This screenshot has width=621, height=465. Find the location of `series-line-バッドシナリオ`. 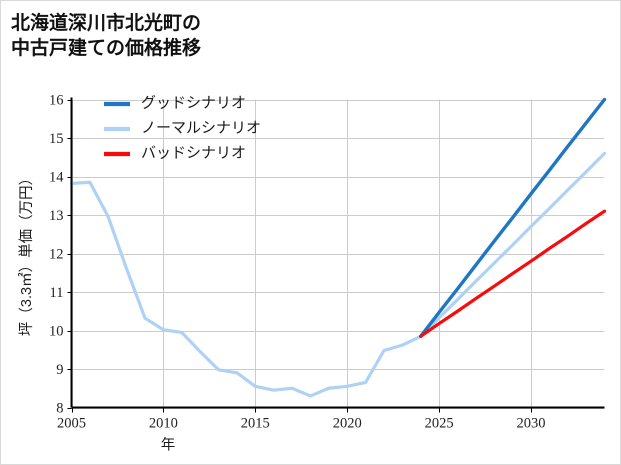

series-line-バッドシナリオ is located at coordinates (513, 273).